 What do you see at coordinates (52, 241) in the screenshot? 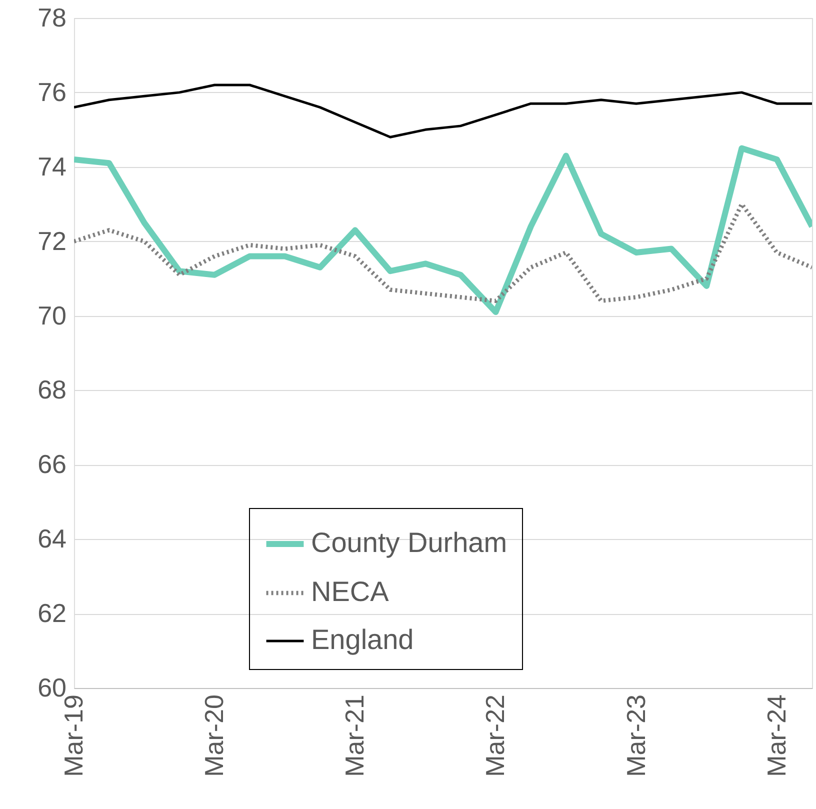
I see `y-tick-label: 72` at bounding box center [52, 241].